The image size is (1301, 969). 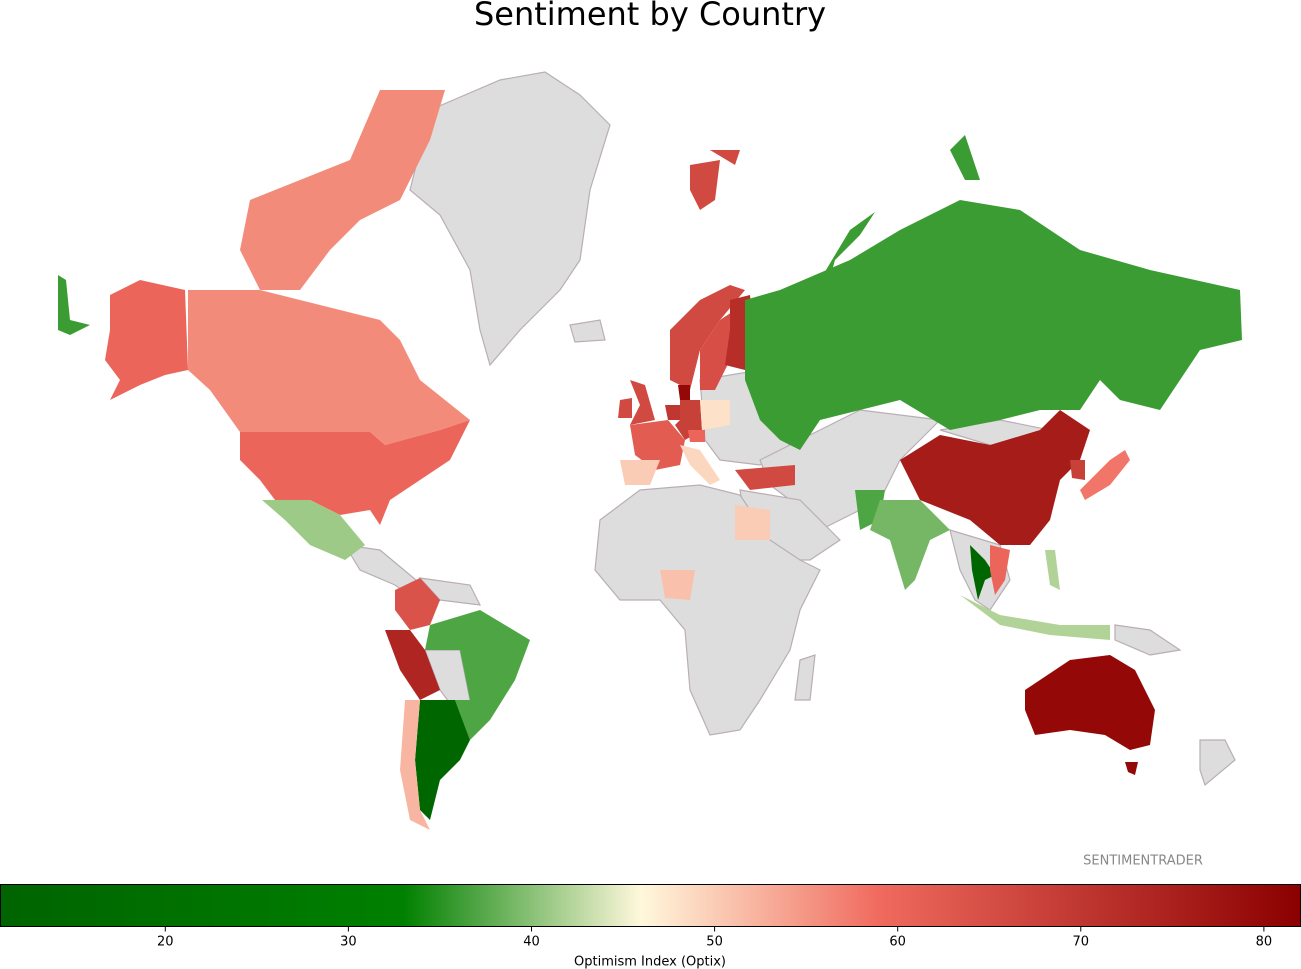 What do you see at coordinates (897, 942) in the screenshot?
I see `colorbar-tick-label: 60` at bounding box center [897, 942].